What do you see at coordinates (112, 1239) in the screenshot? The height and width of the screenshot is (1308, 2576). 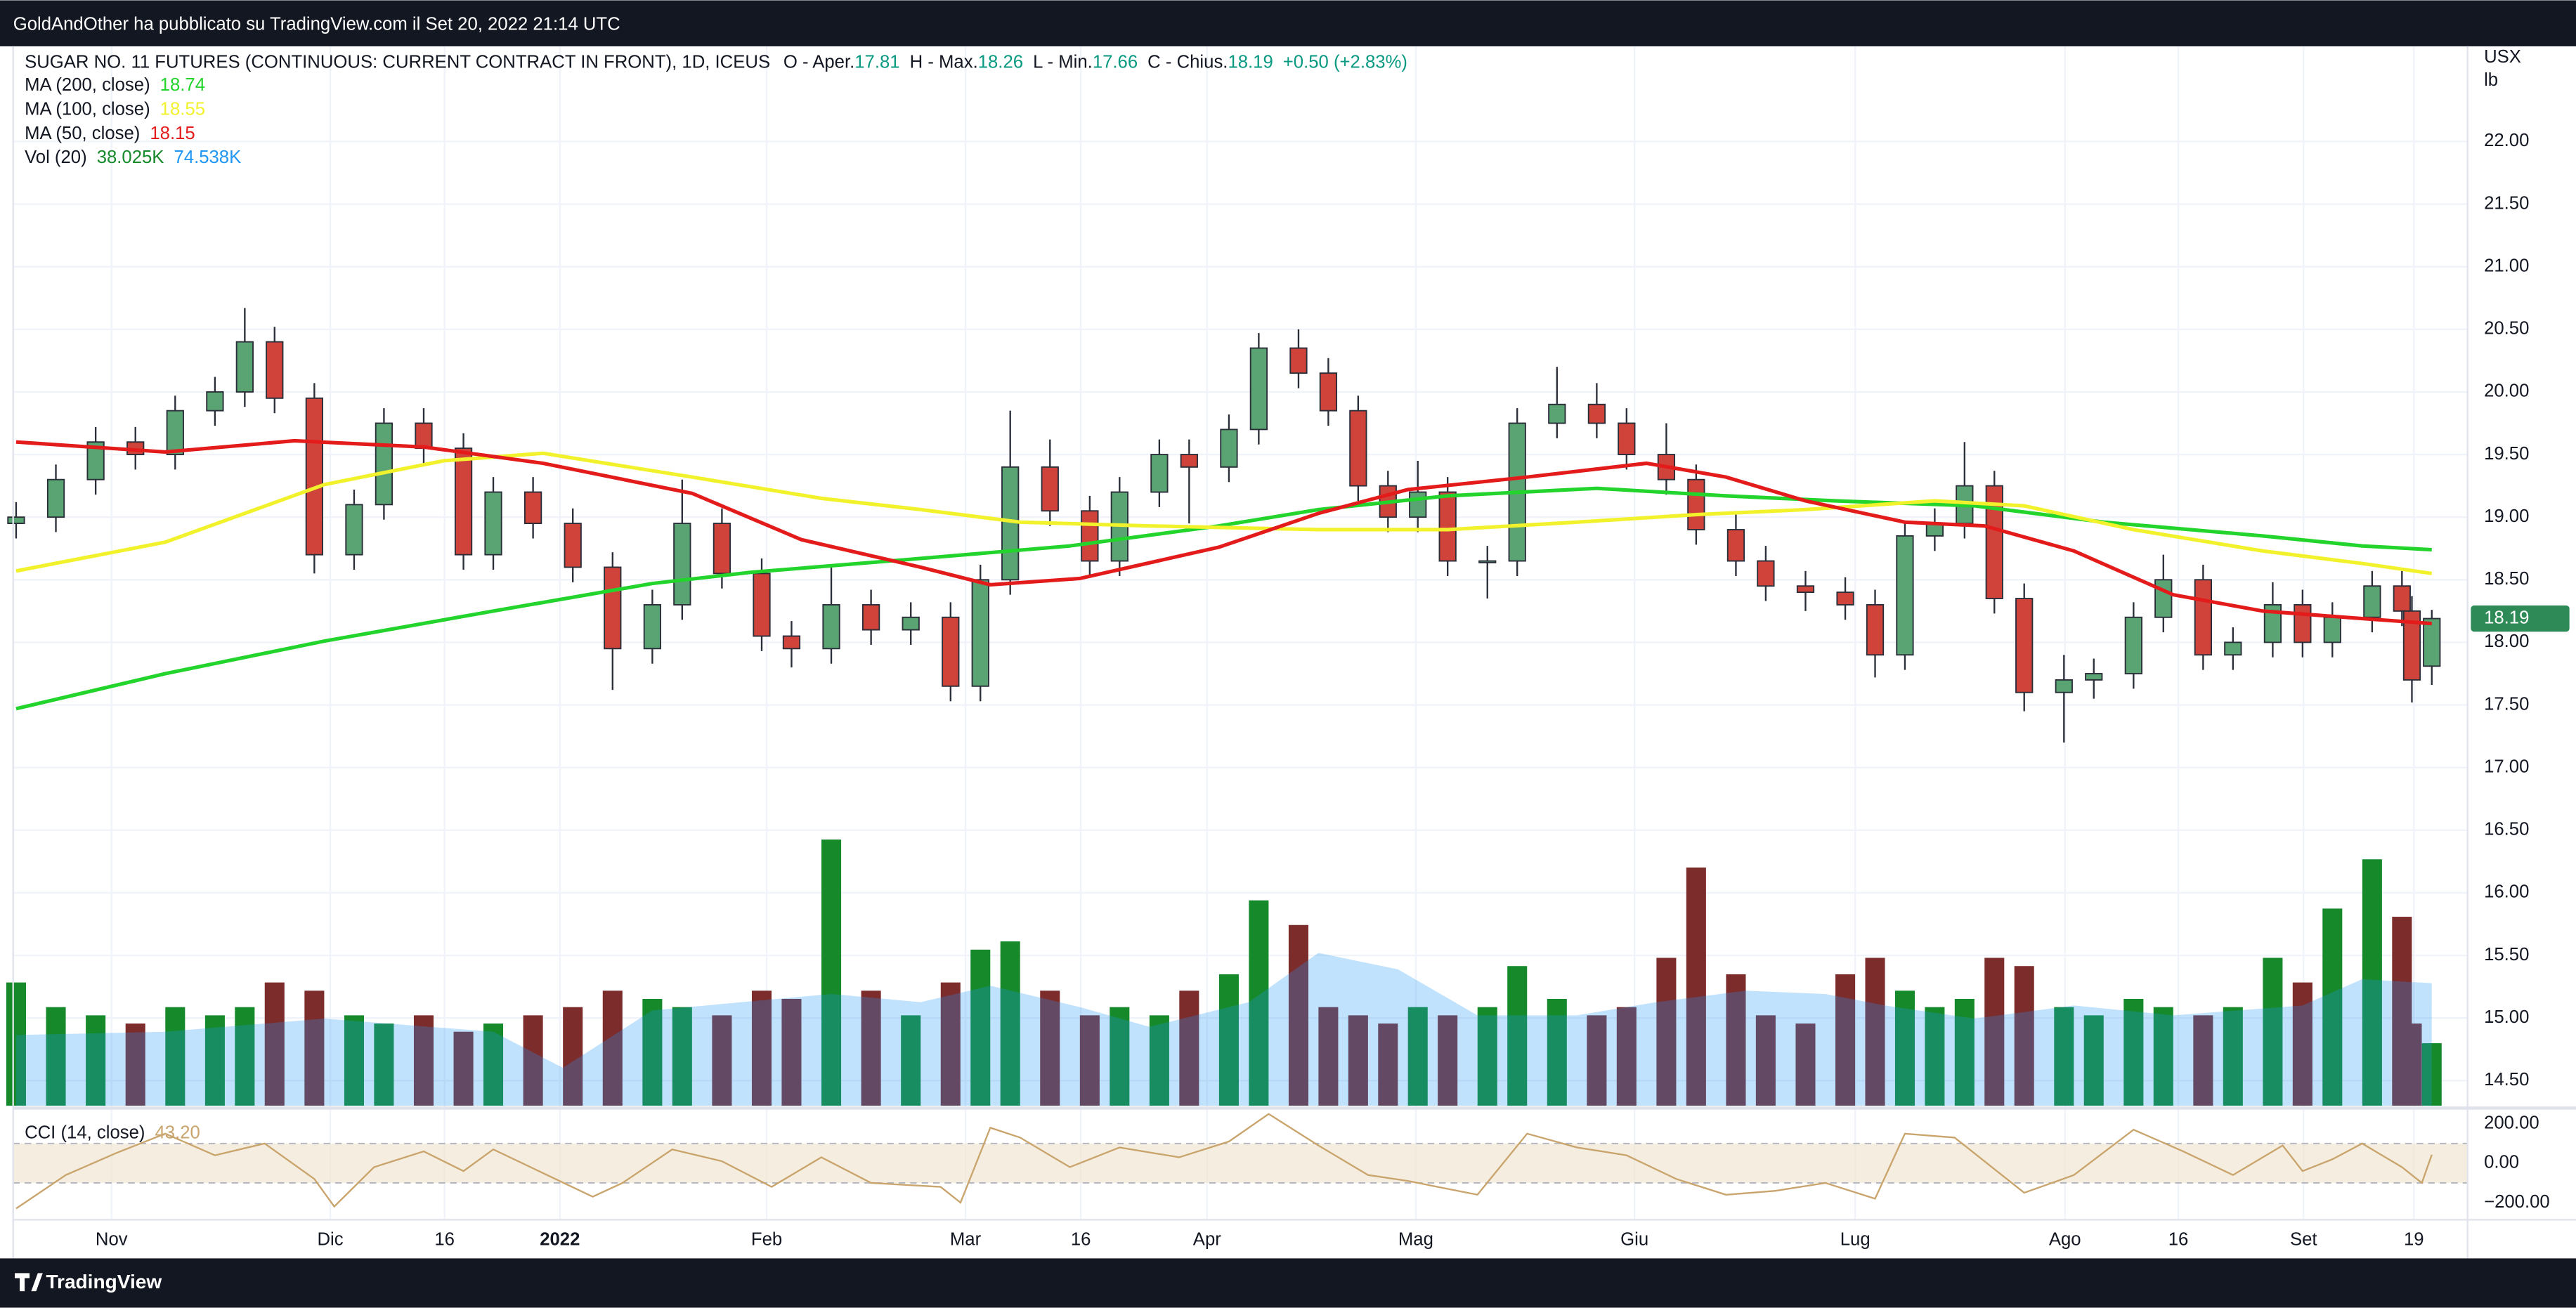 I see `x-tick-label: Nov` at bounding box center [112, 1239].